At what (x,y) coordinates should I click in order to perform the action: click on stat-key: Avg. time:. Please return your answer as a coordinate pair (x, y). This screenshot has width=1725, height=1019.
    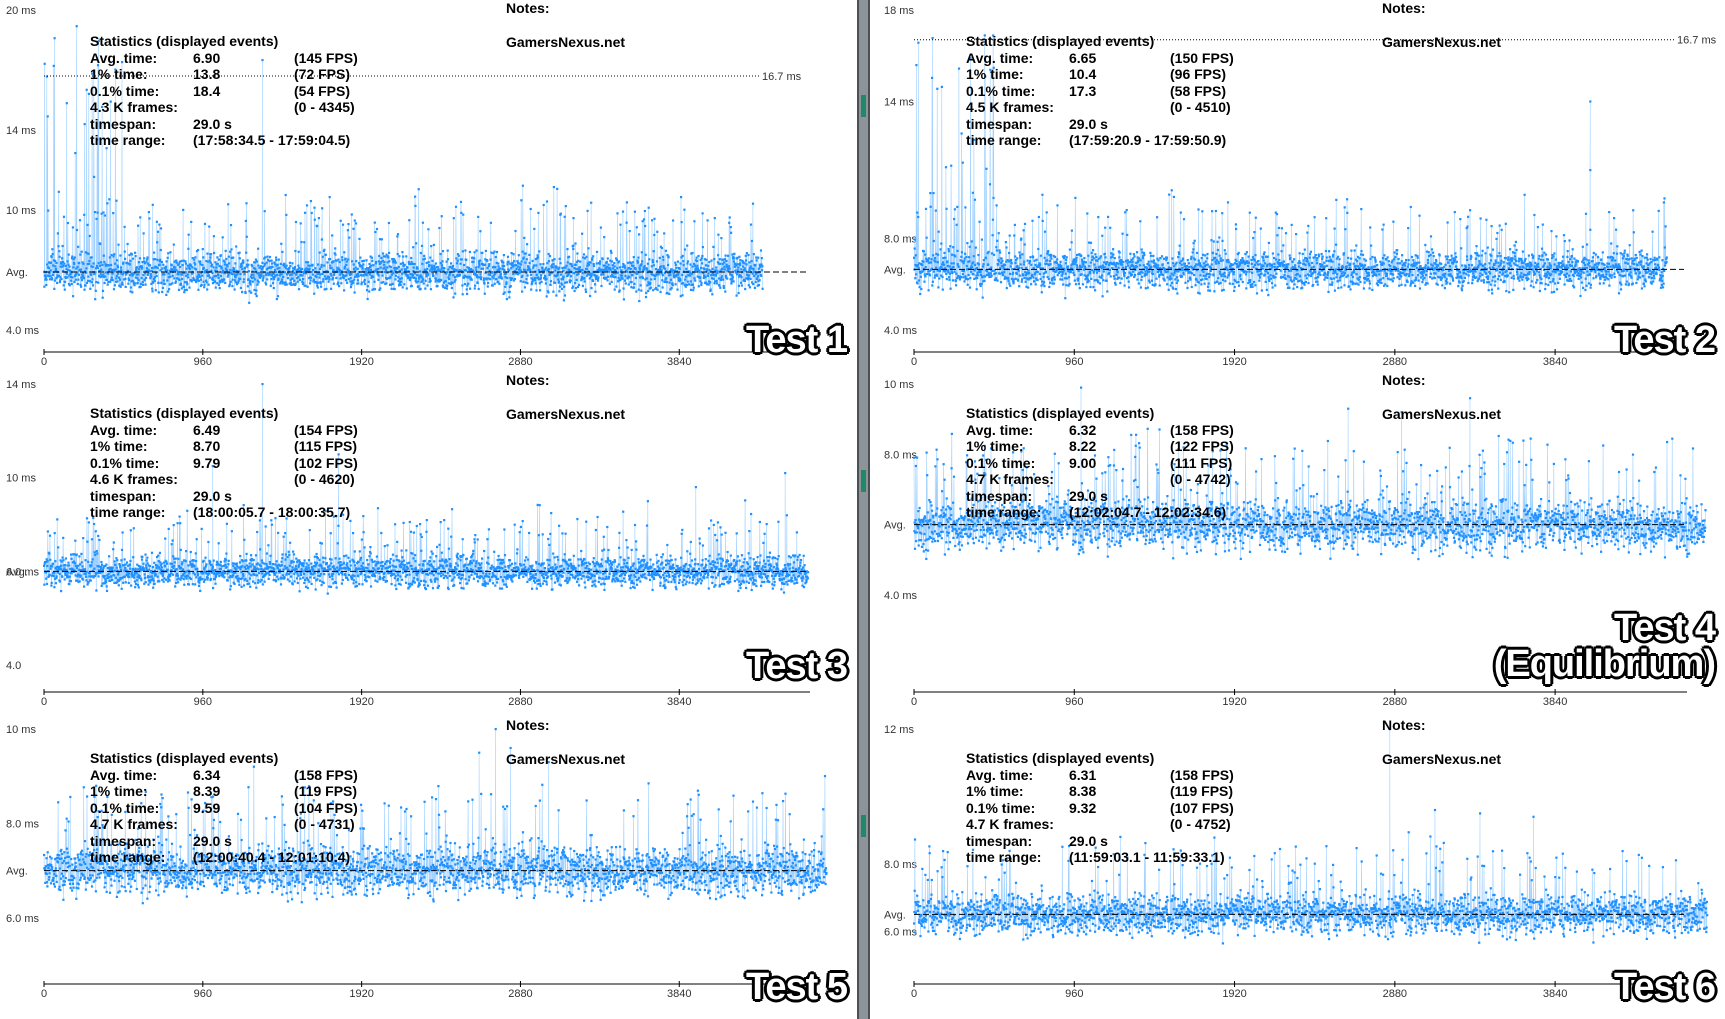
    Looking at the image, I should click on (124, 57).